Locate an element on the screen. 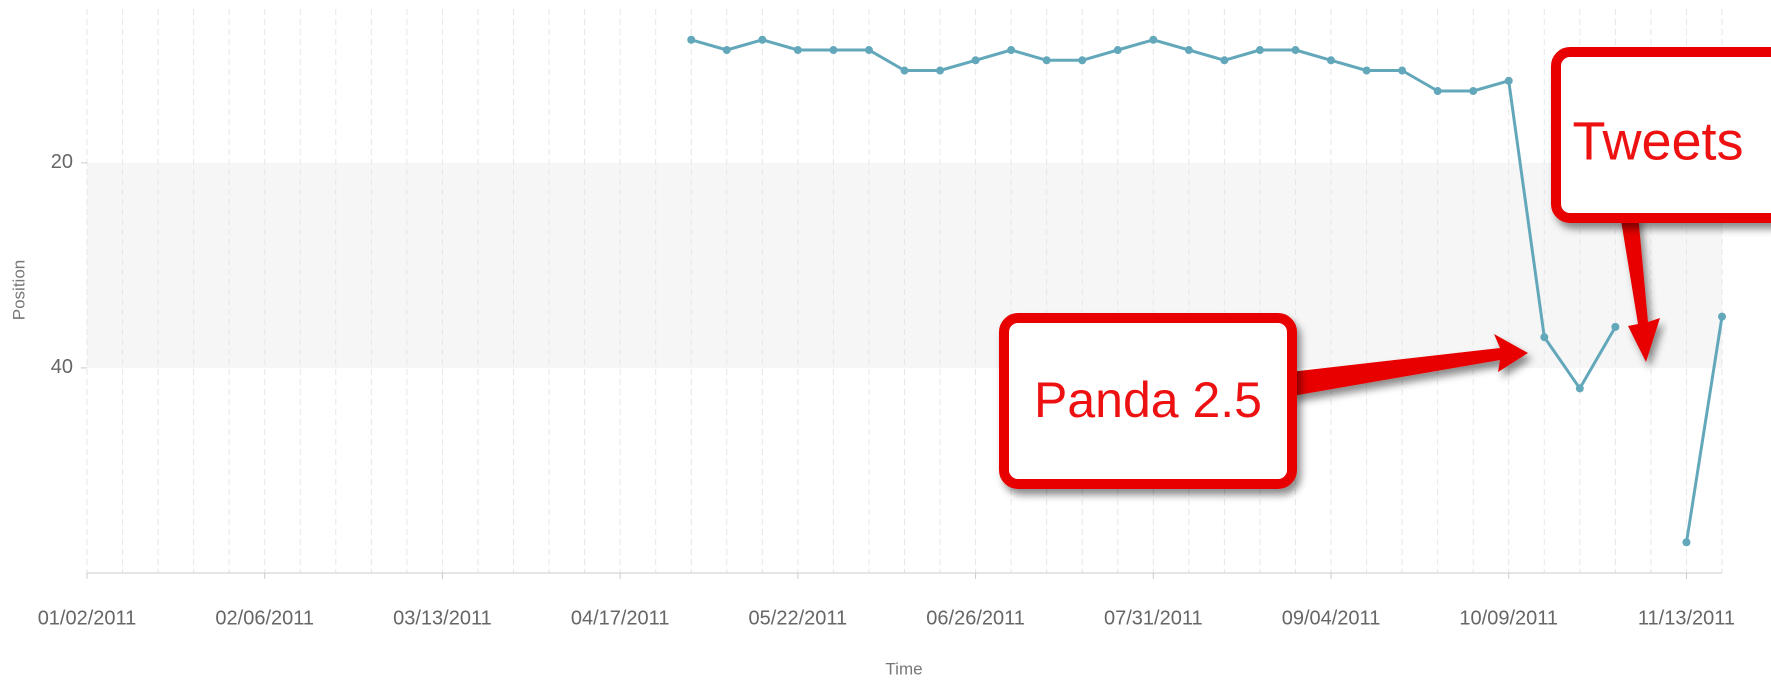  panda-callout: Panda 2.5 is located at coordinates (1263, 401).